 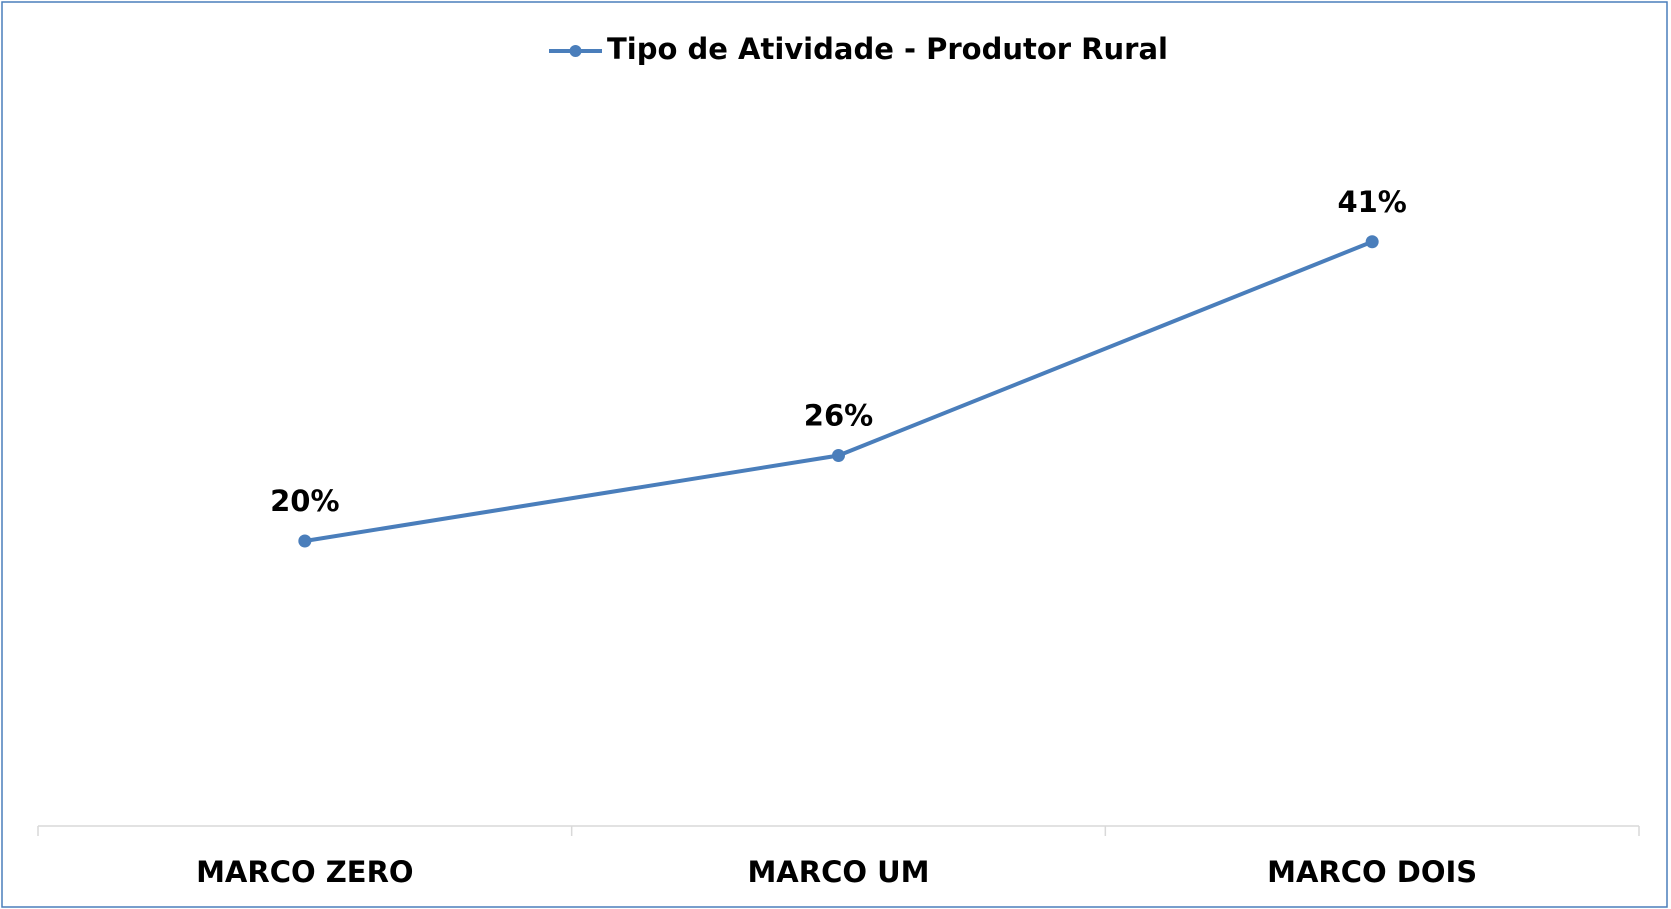 What do you see at coordinates (838, 416) in the screenshot?
I see `data-label: 26%` at bounding box center [838, 416].